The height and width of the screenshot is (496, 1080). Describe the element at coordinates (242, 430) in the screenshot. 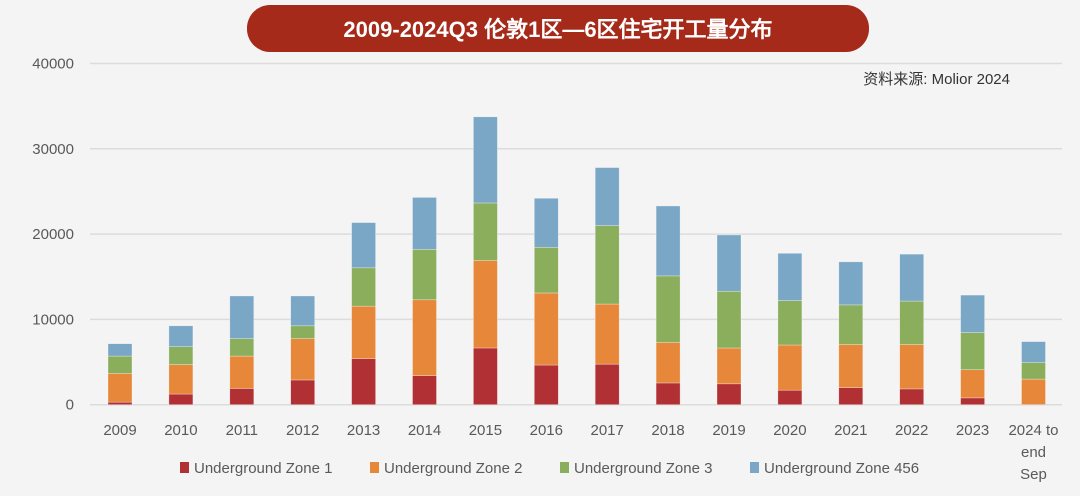

I see `x-tick-label: 2011` at that location.